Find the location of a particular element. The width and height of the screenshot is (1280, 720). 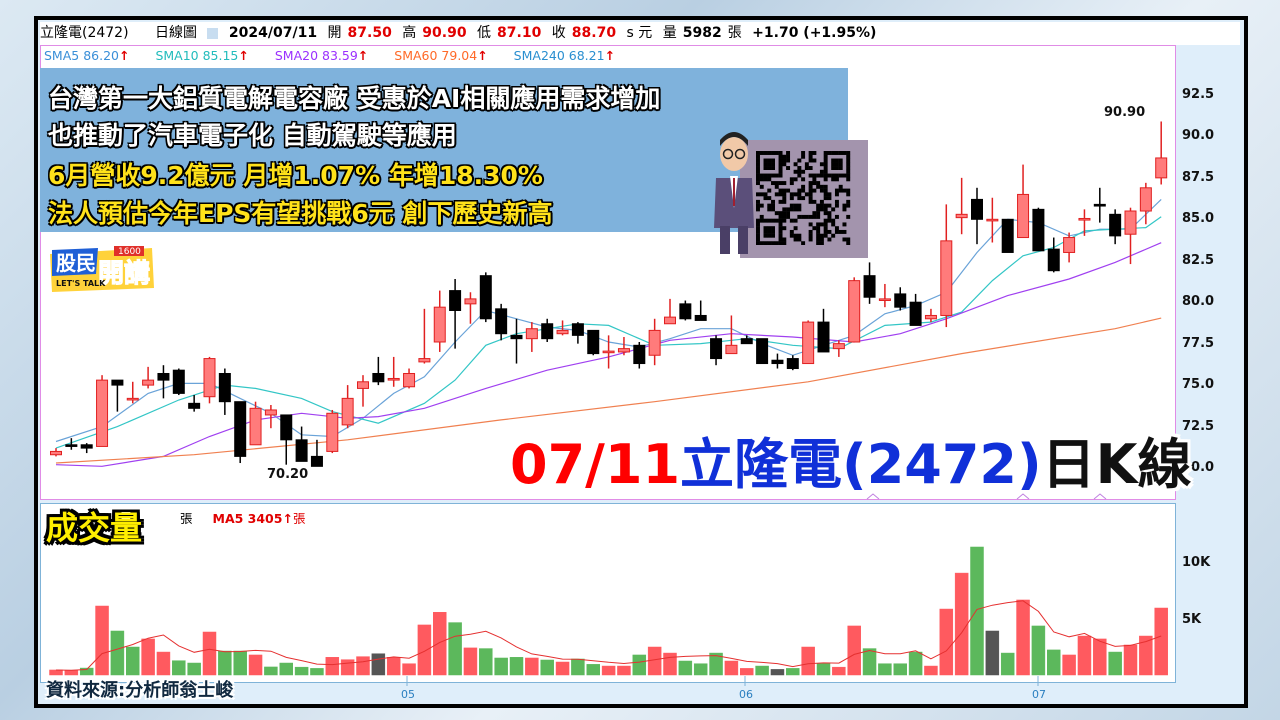

volume-label: 量 is located at coordinates (669, 33).